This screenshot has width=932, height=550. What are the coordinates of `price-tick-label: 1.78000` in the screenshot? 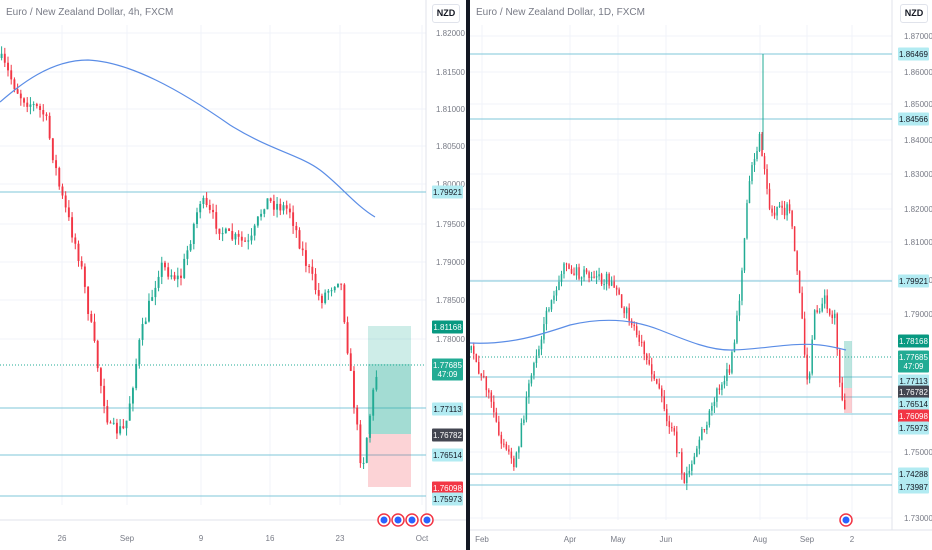 It's located at (450, 339).